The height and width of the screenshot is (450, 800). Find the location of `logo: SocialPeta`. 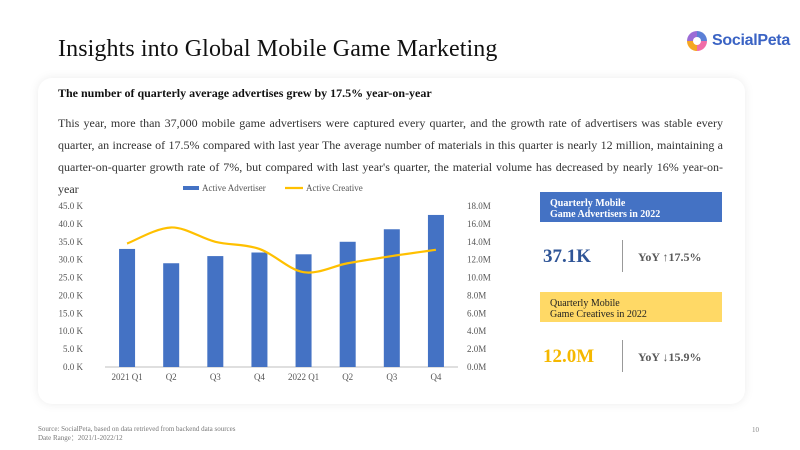

logo: SocialPeta is located at coordinates (741, 41).